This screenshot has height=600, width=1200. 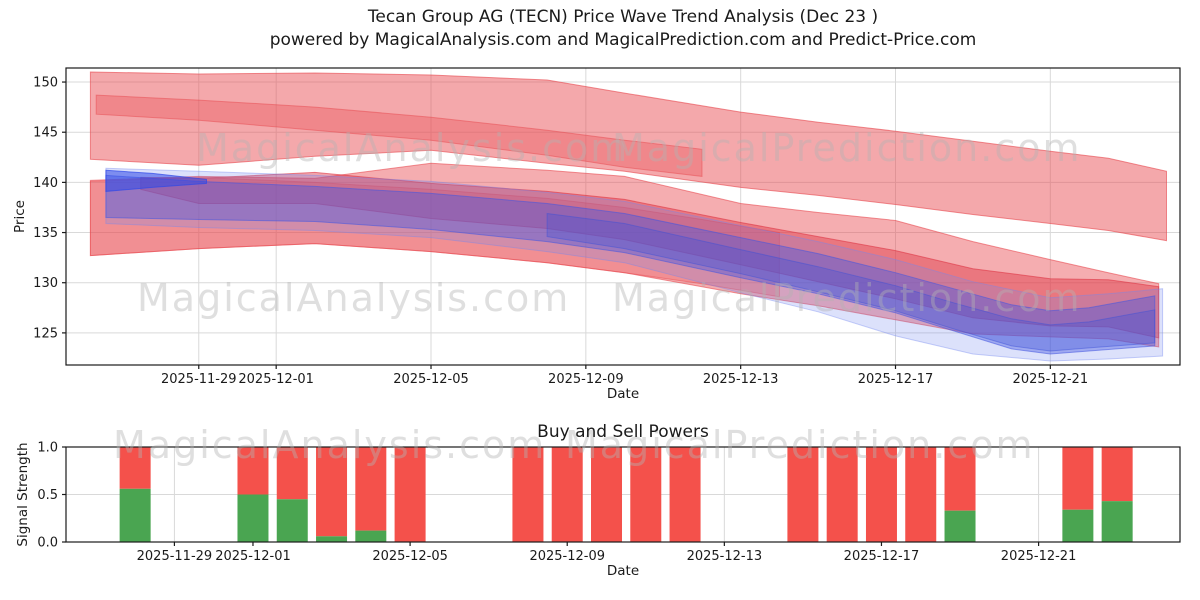 I want to click on y-tick-label: 135, so click(x=45, y=233).